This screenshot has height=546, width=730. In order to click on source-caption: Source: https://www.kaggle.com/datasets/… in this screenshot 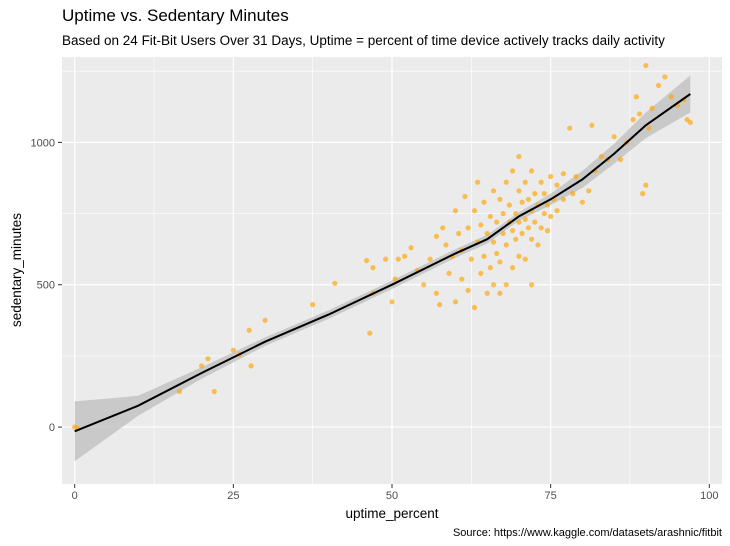, I will do `click(587, 533)`.